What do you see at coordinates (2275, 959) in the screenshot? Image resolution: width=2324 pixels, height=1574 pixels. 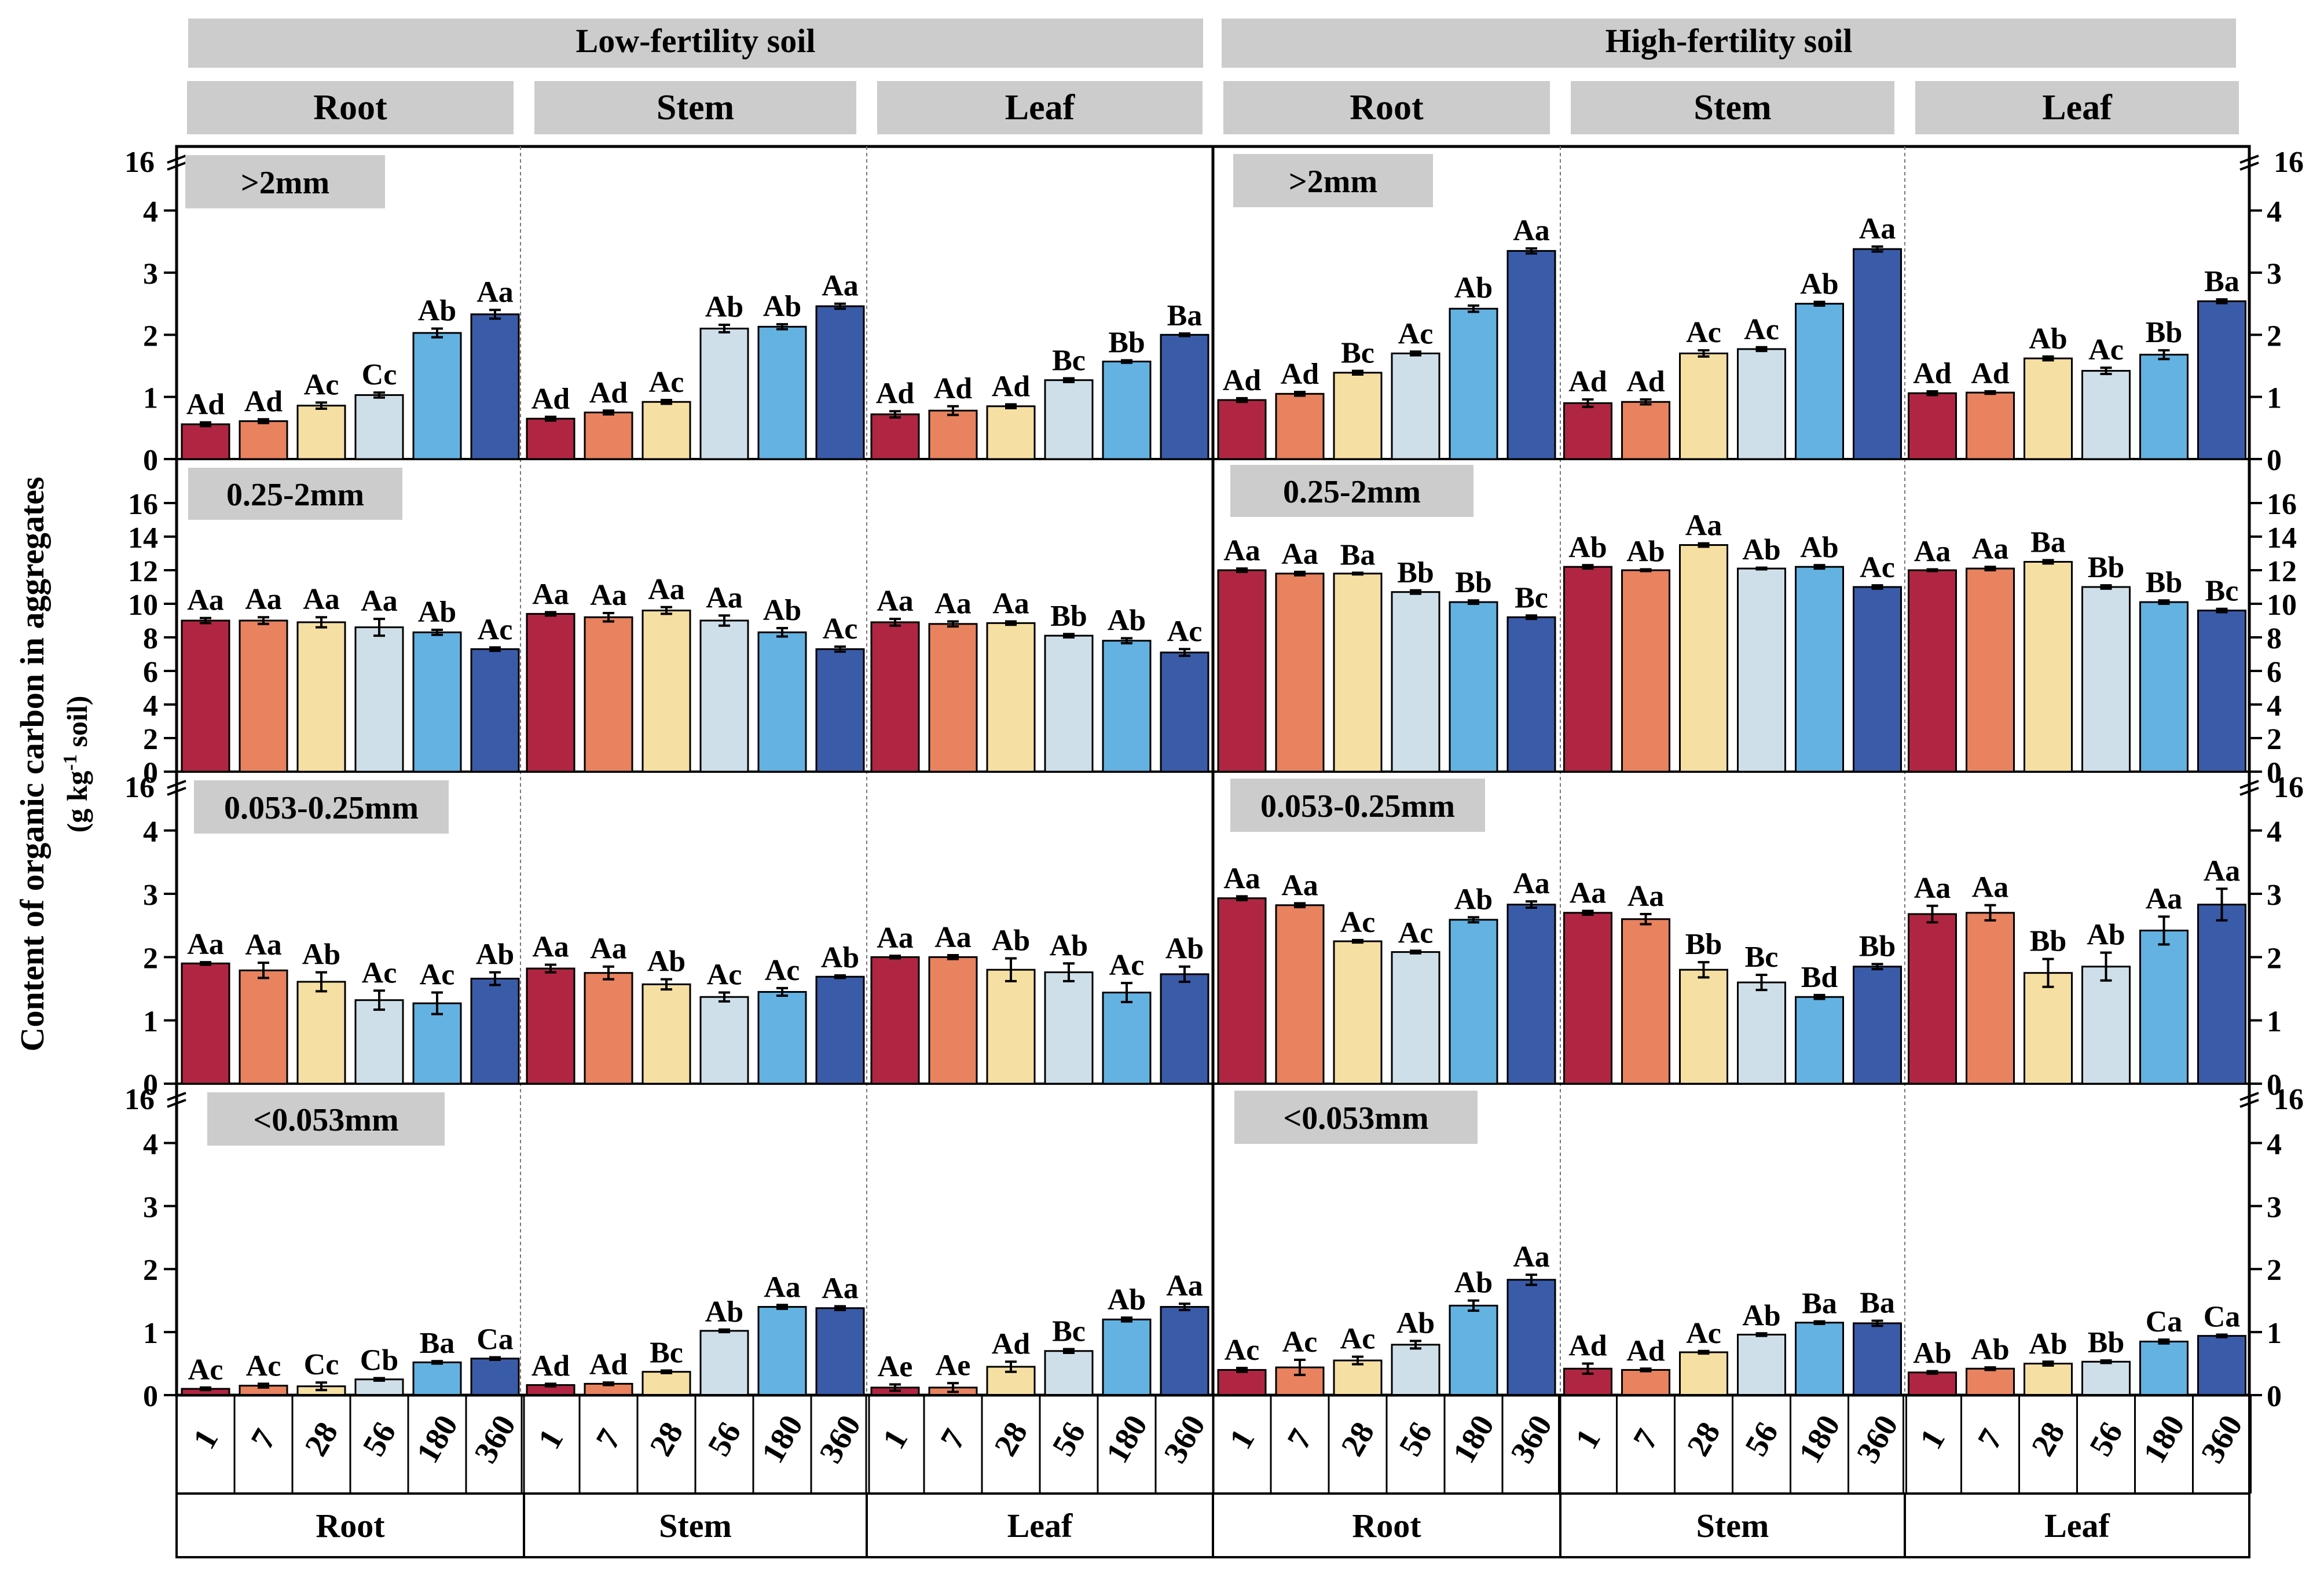 I see `y-tick-label-right: 2` at bounding box center [2275, 959].